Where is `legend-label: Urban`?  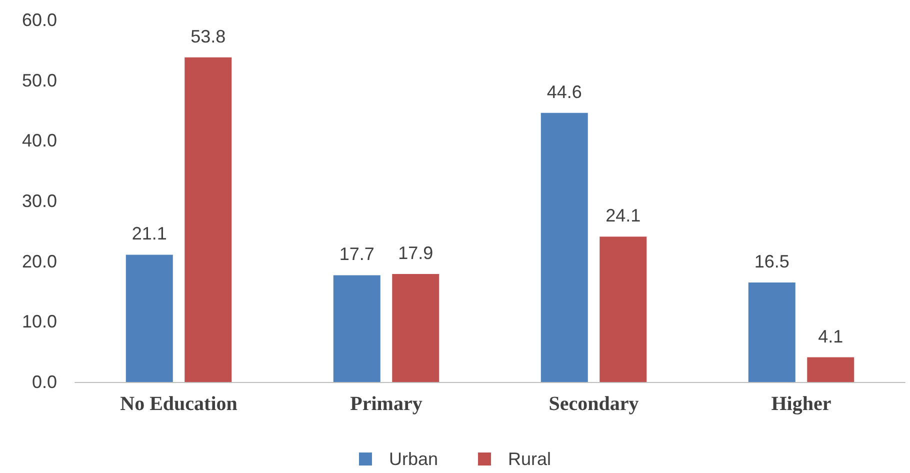
legend-label: Urban is located at coordinates (413, 459).